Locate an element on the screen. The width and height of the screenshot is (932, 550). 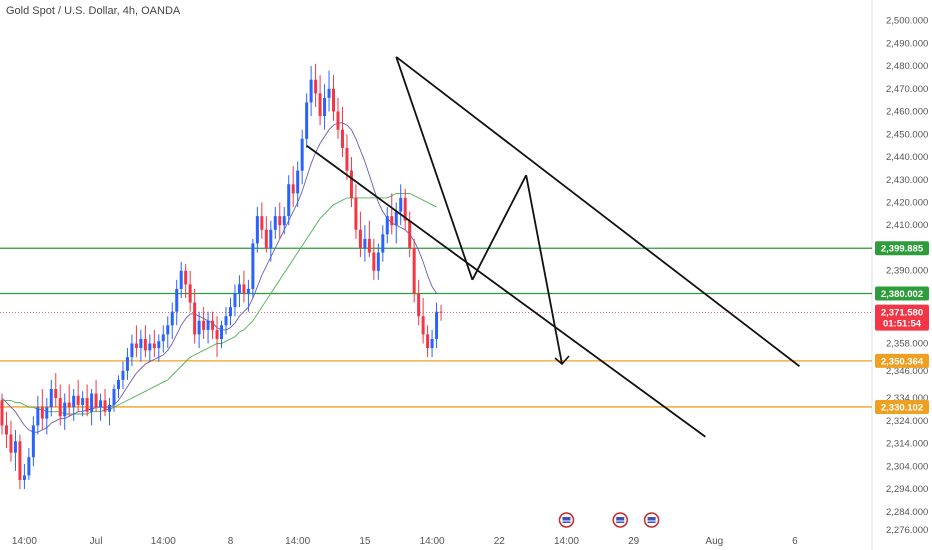
price-level-tag-label: 2,330.102 is located at coordinates (902, 407).